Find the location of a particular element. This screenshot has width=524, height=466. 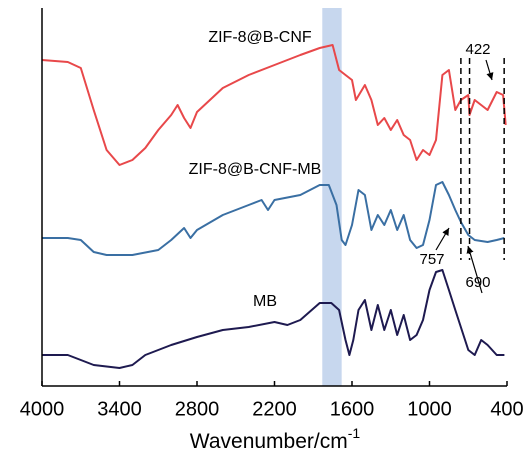

x-axis-label: Wavenumber/cm-1 is located at coordinates (275, 439).